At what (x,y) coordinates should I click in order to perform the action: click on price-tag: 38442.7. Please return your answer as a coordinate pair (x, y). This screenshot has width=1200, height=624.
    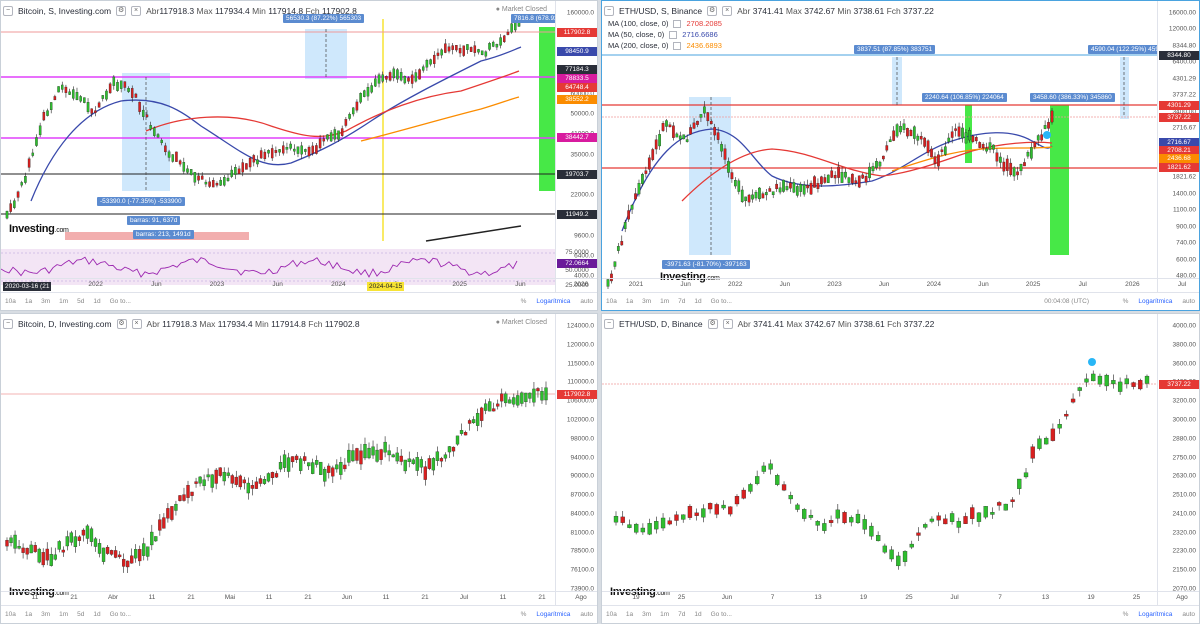
    Looking at the image, I should click on (577, 137).